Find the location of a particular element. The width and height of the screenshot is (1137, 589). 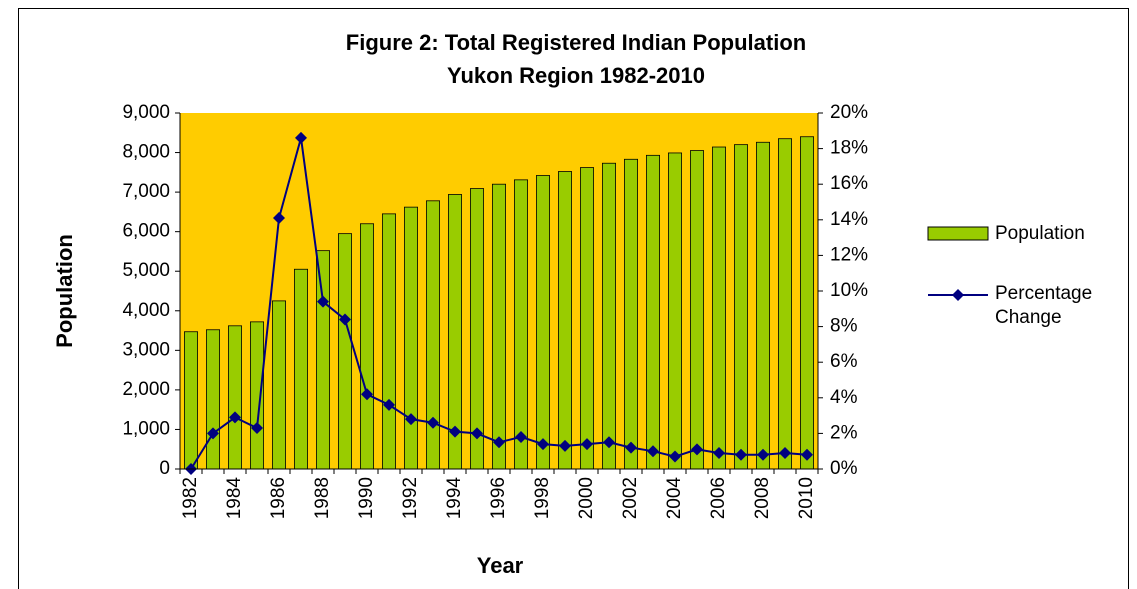

y-tick-label: 6,000 is located at coordinates (146, 231).